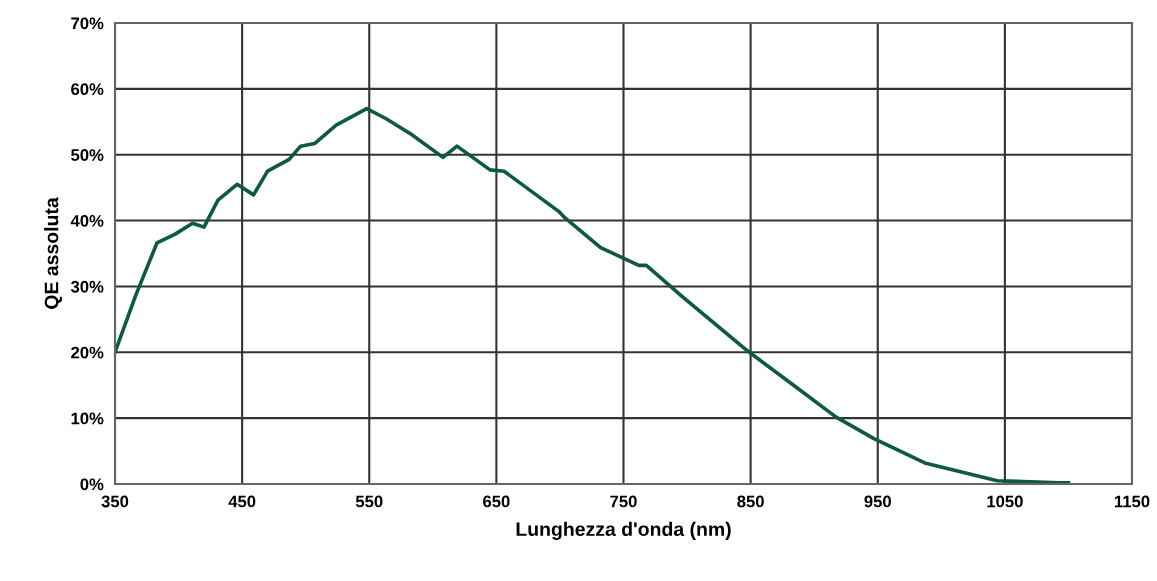 Image resolution: width=1157 pixels, height=581 pixels. I want to click on x-tick-label: 950, so click(877, 501).